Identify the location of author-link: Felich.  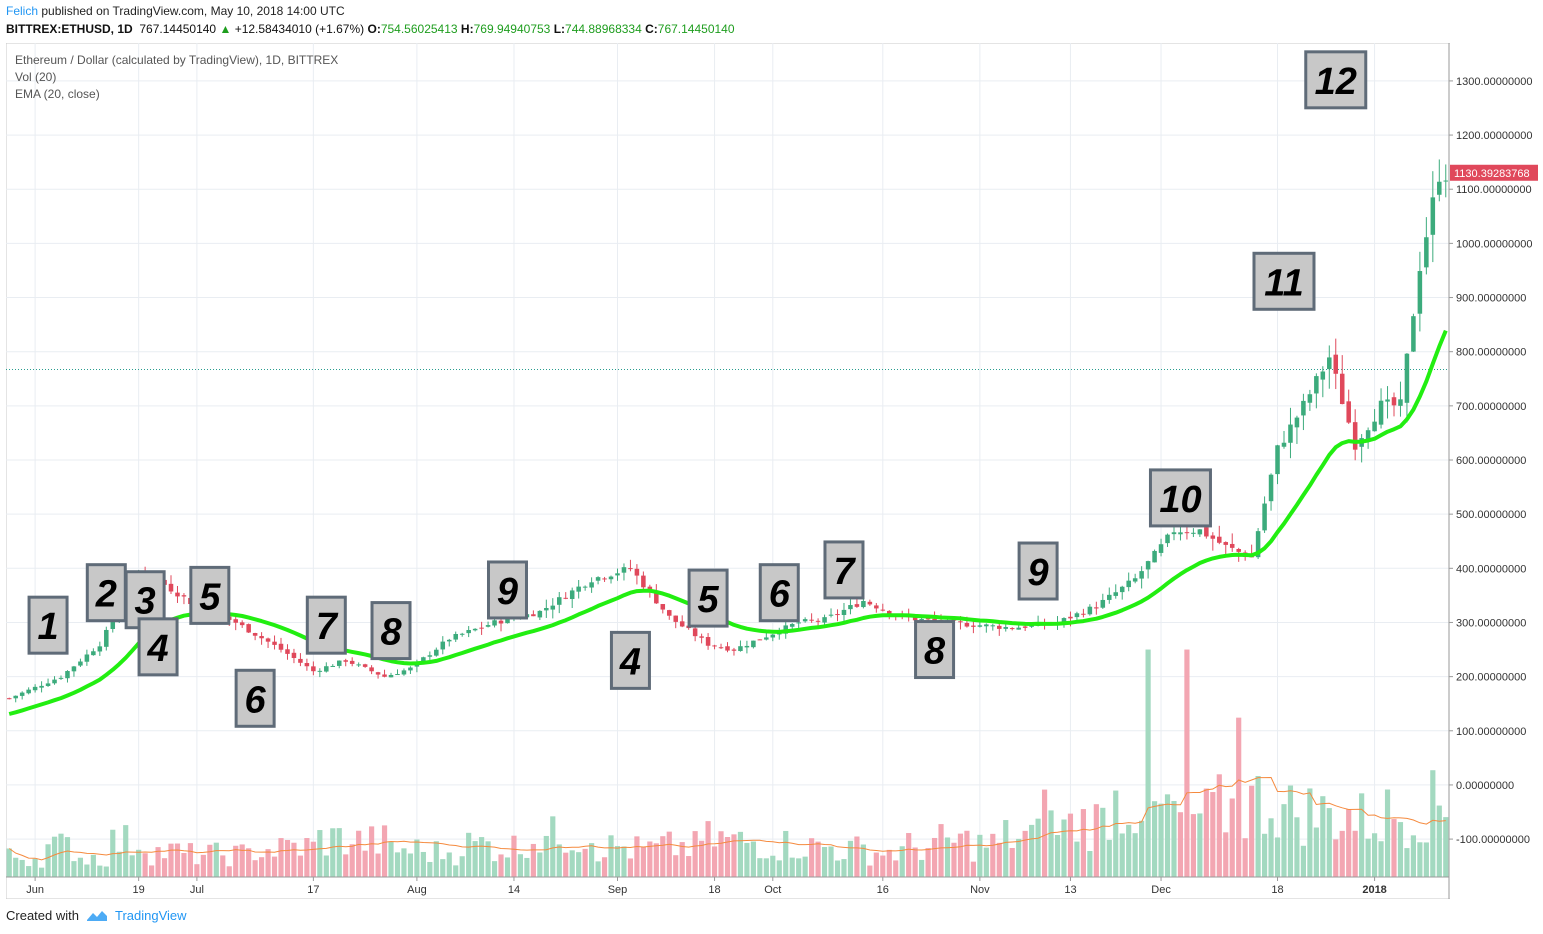
(22, 11).